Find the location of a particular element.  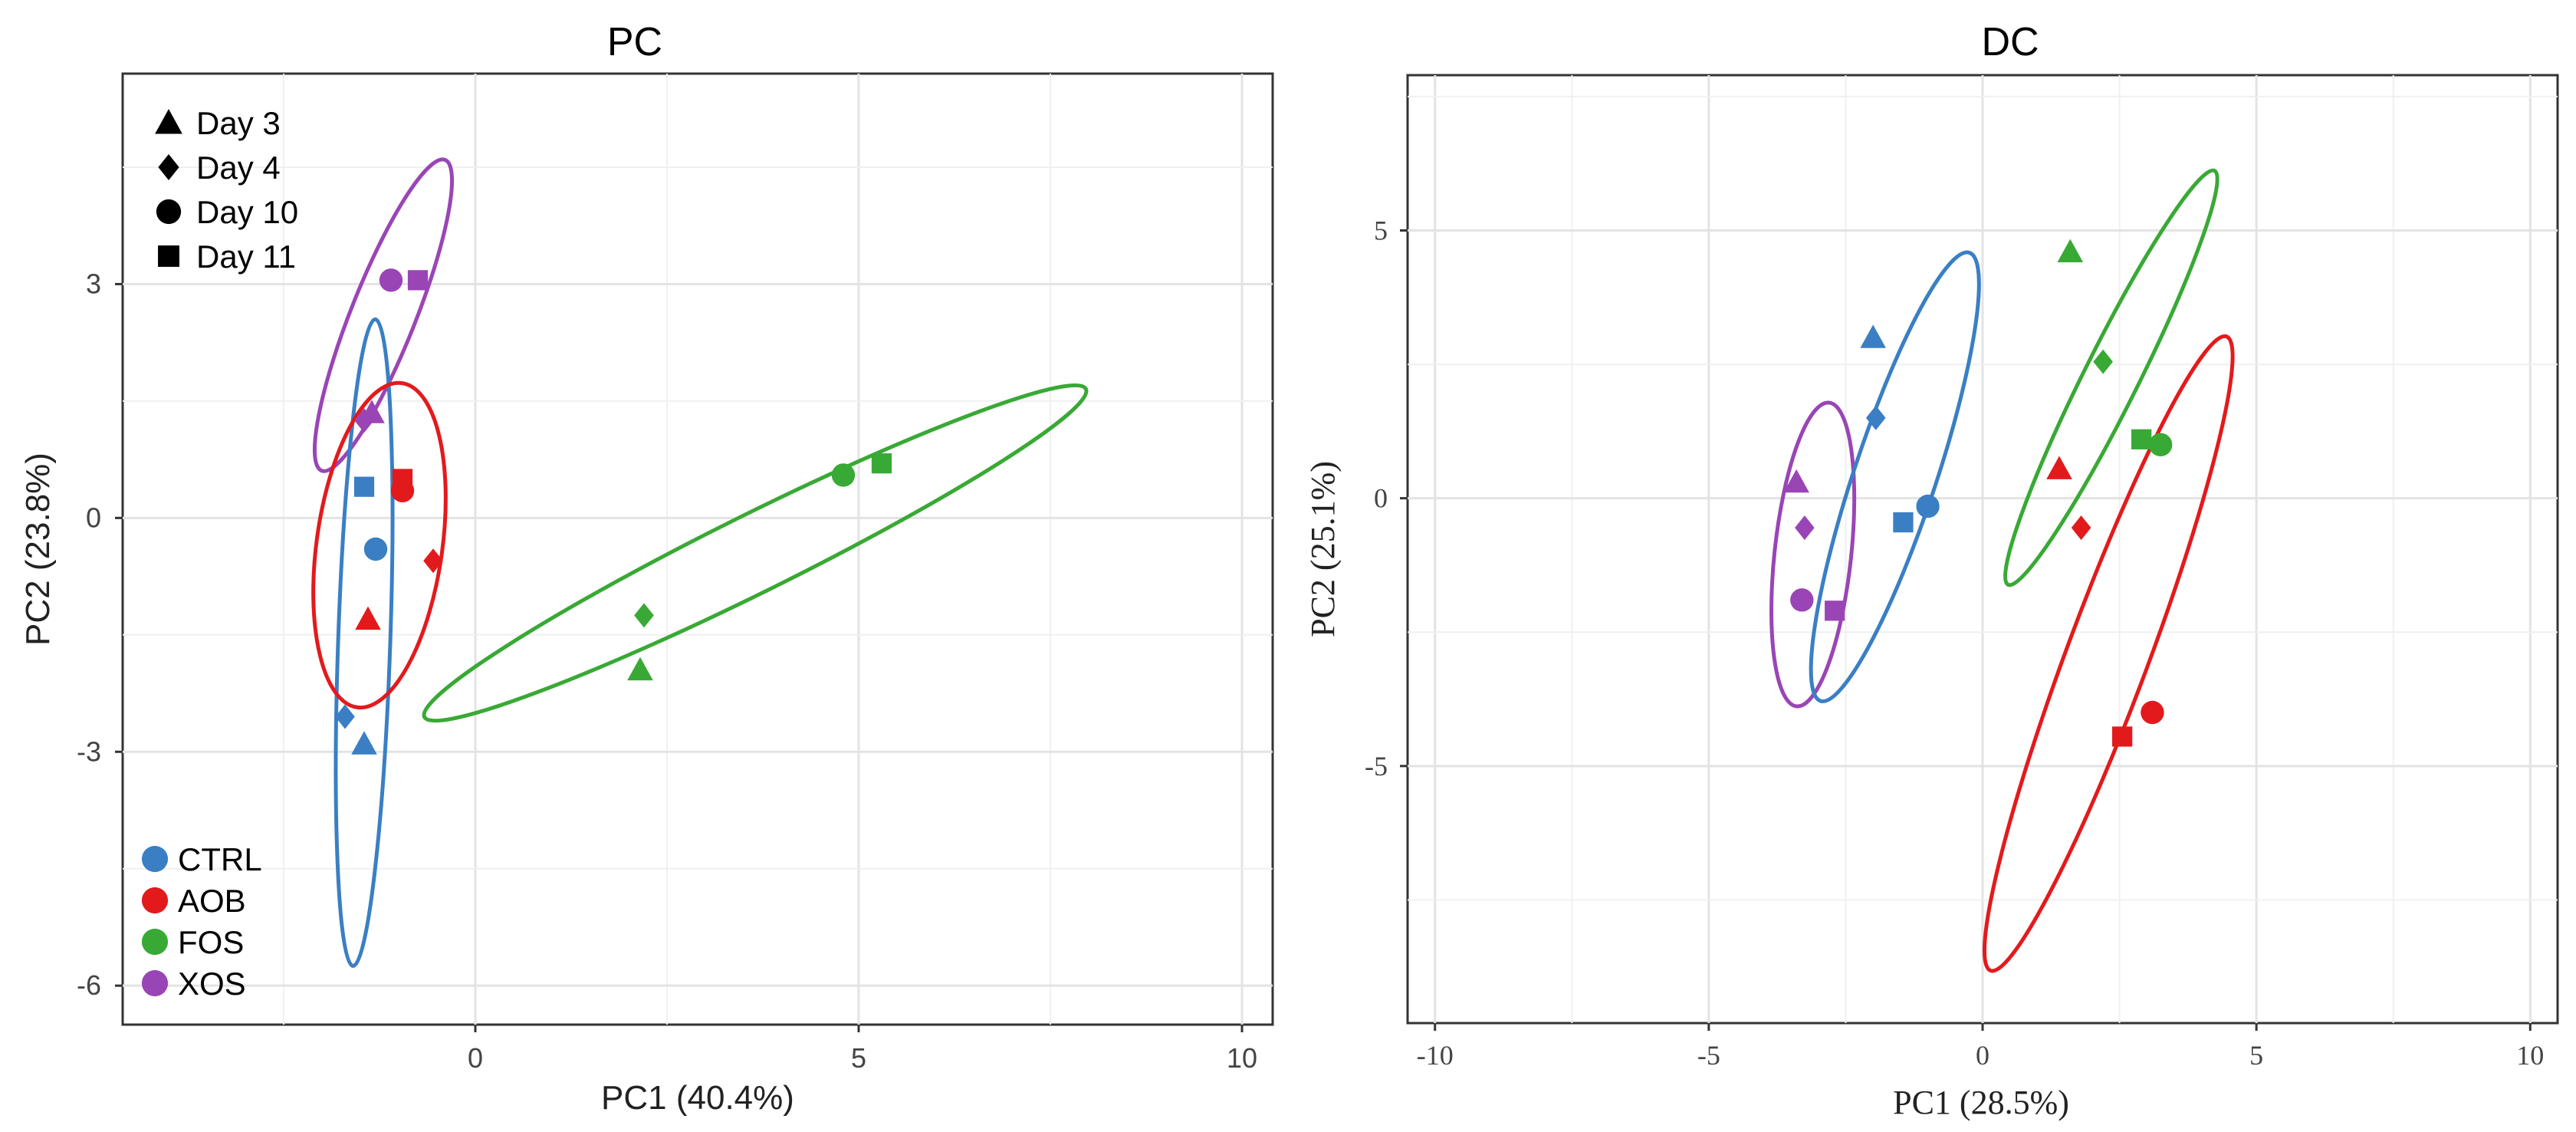

legend-square-icon is located at coordinates (169, 256).